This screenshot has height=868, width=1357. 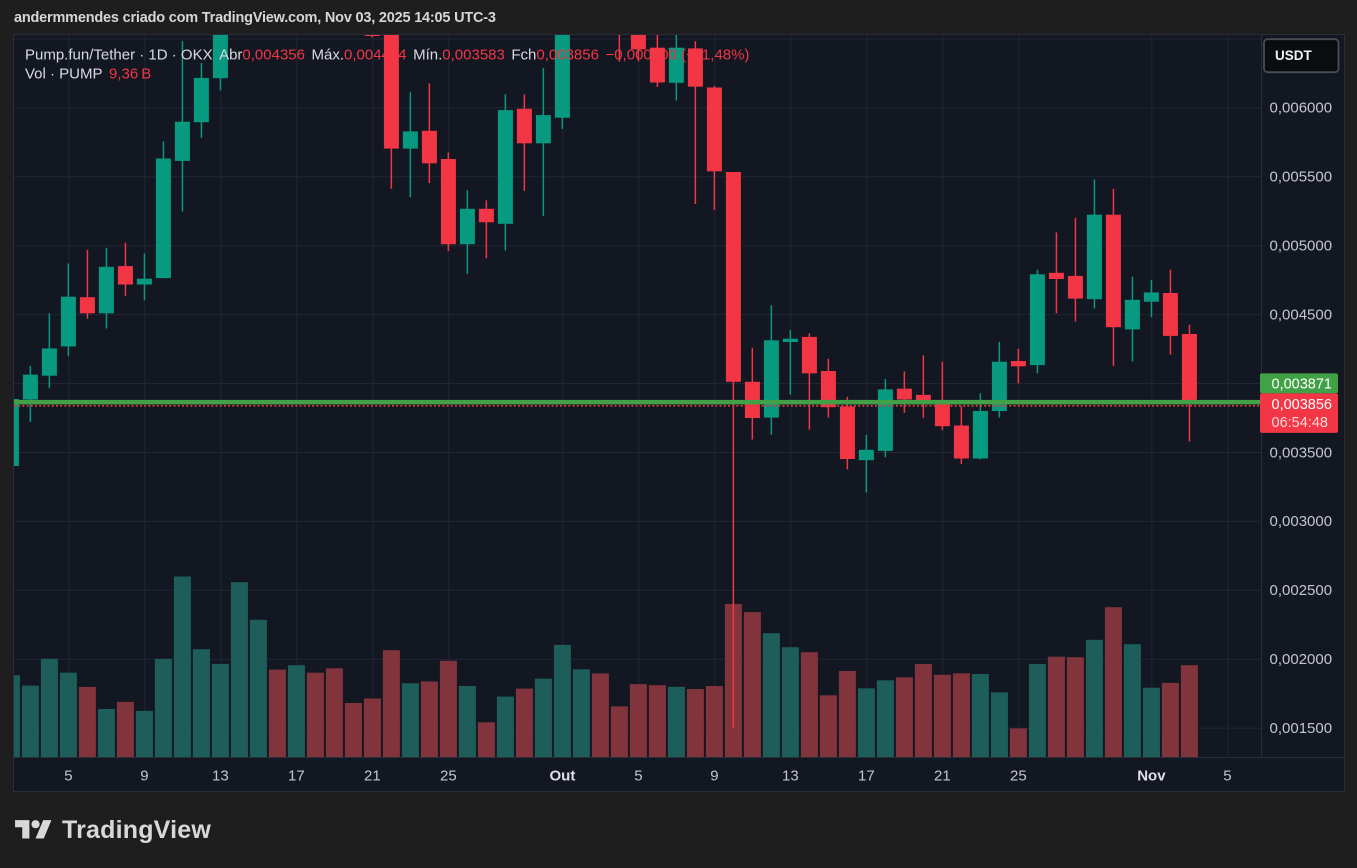 What do you see at coordinates (1301, 590) in the screenshot?
I see `svg-text: 0,002500` at bounding box center [1301, 590].